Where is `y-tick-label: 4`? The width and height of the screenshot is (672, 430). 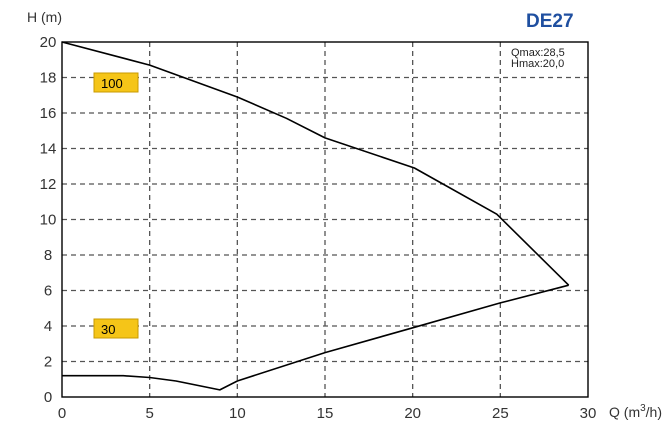
y-tick-label: 4 is located at coordinates (48, 326).